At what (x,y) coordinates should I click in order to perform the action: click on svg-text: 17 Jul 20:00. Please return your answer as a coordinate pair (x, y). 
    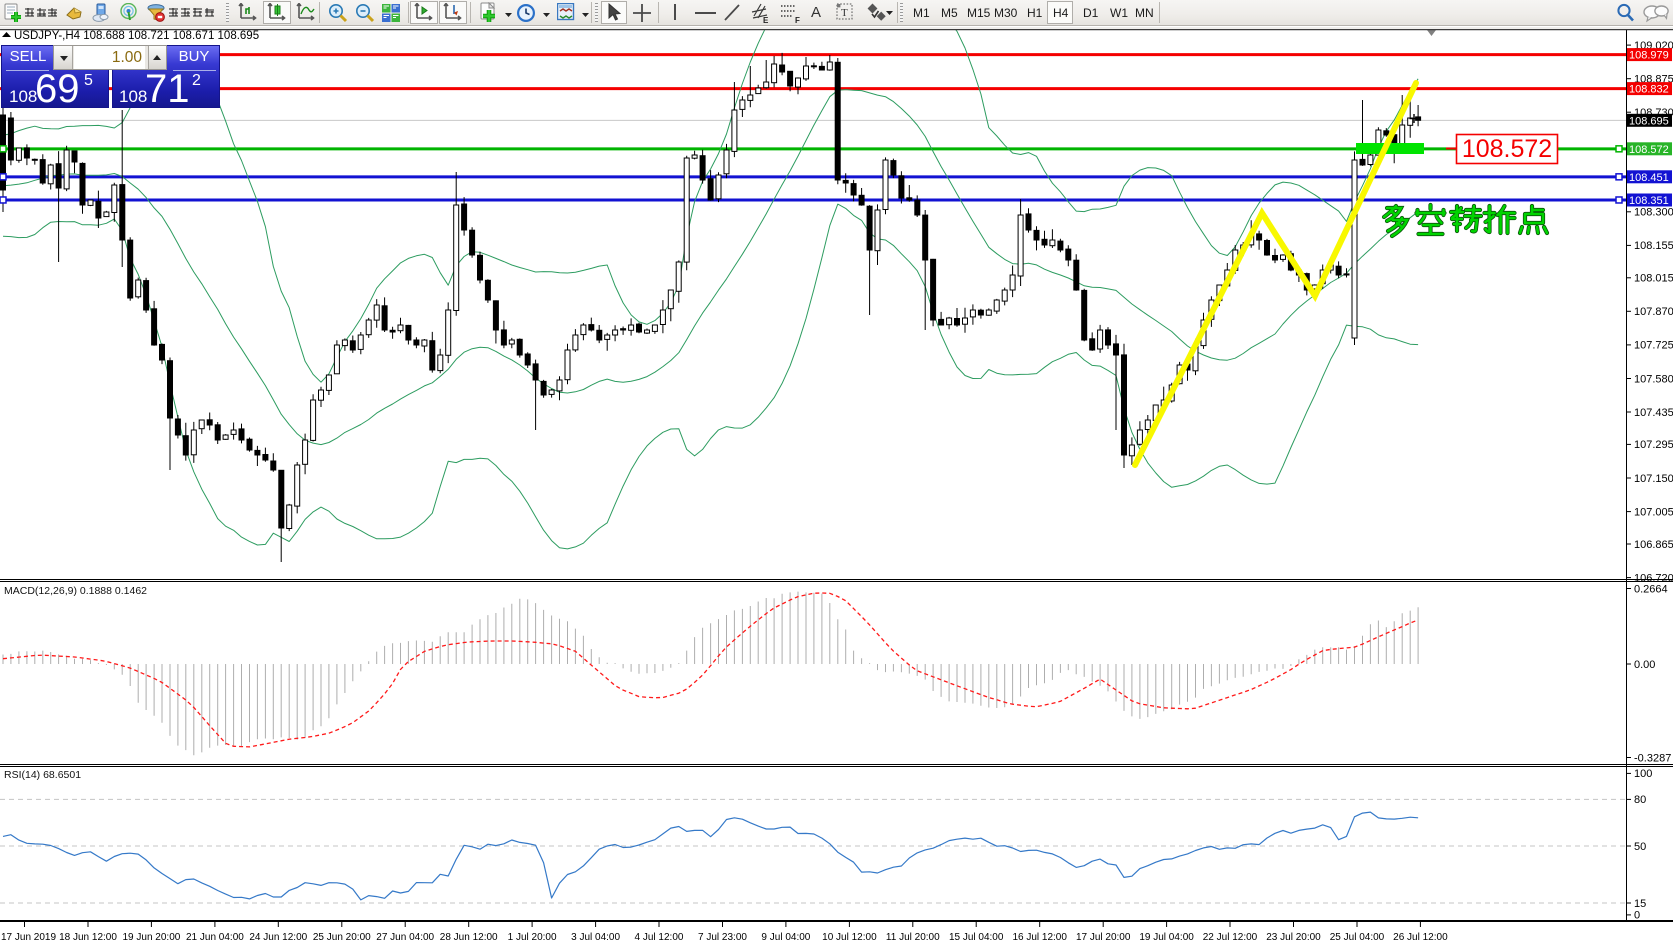
    Looking at the image, I should click on (1103, 937).